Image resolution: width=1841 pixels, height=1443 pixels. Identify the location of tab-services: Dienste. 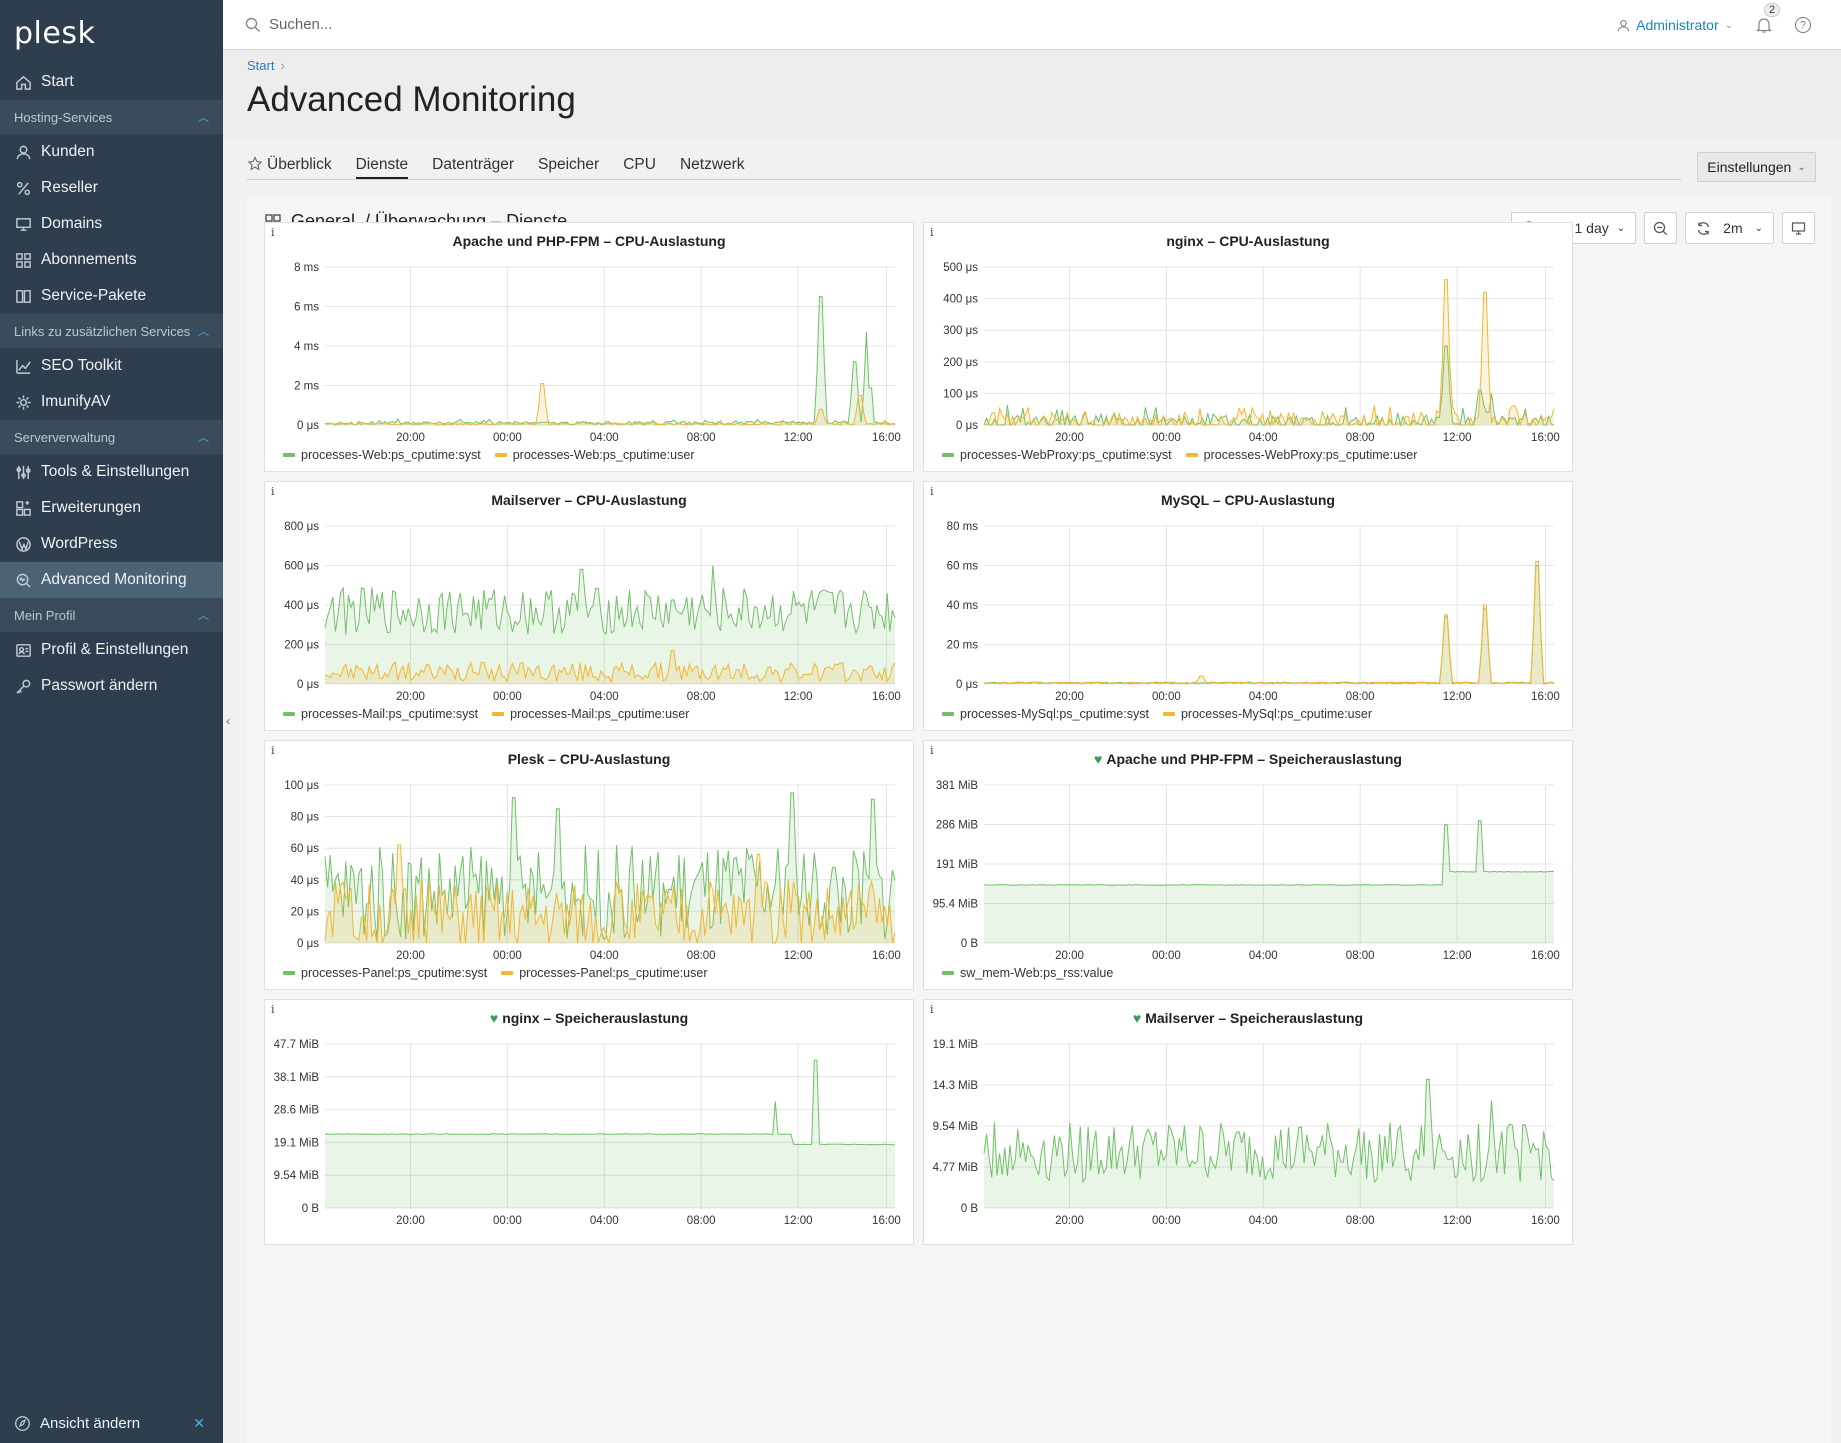
(382, 164).